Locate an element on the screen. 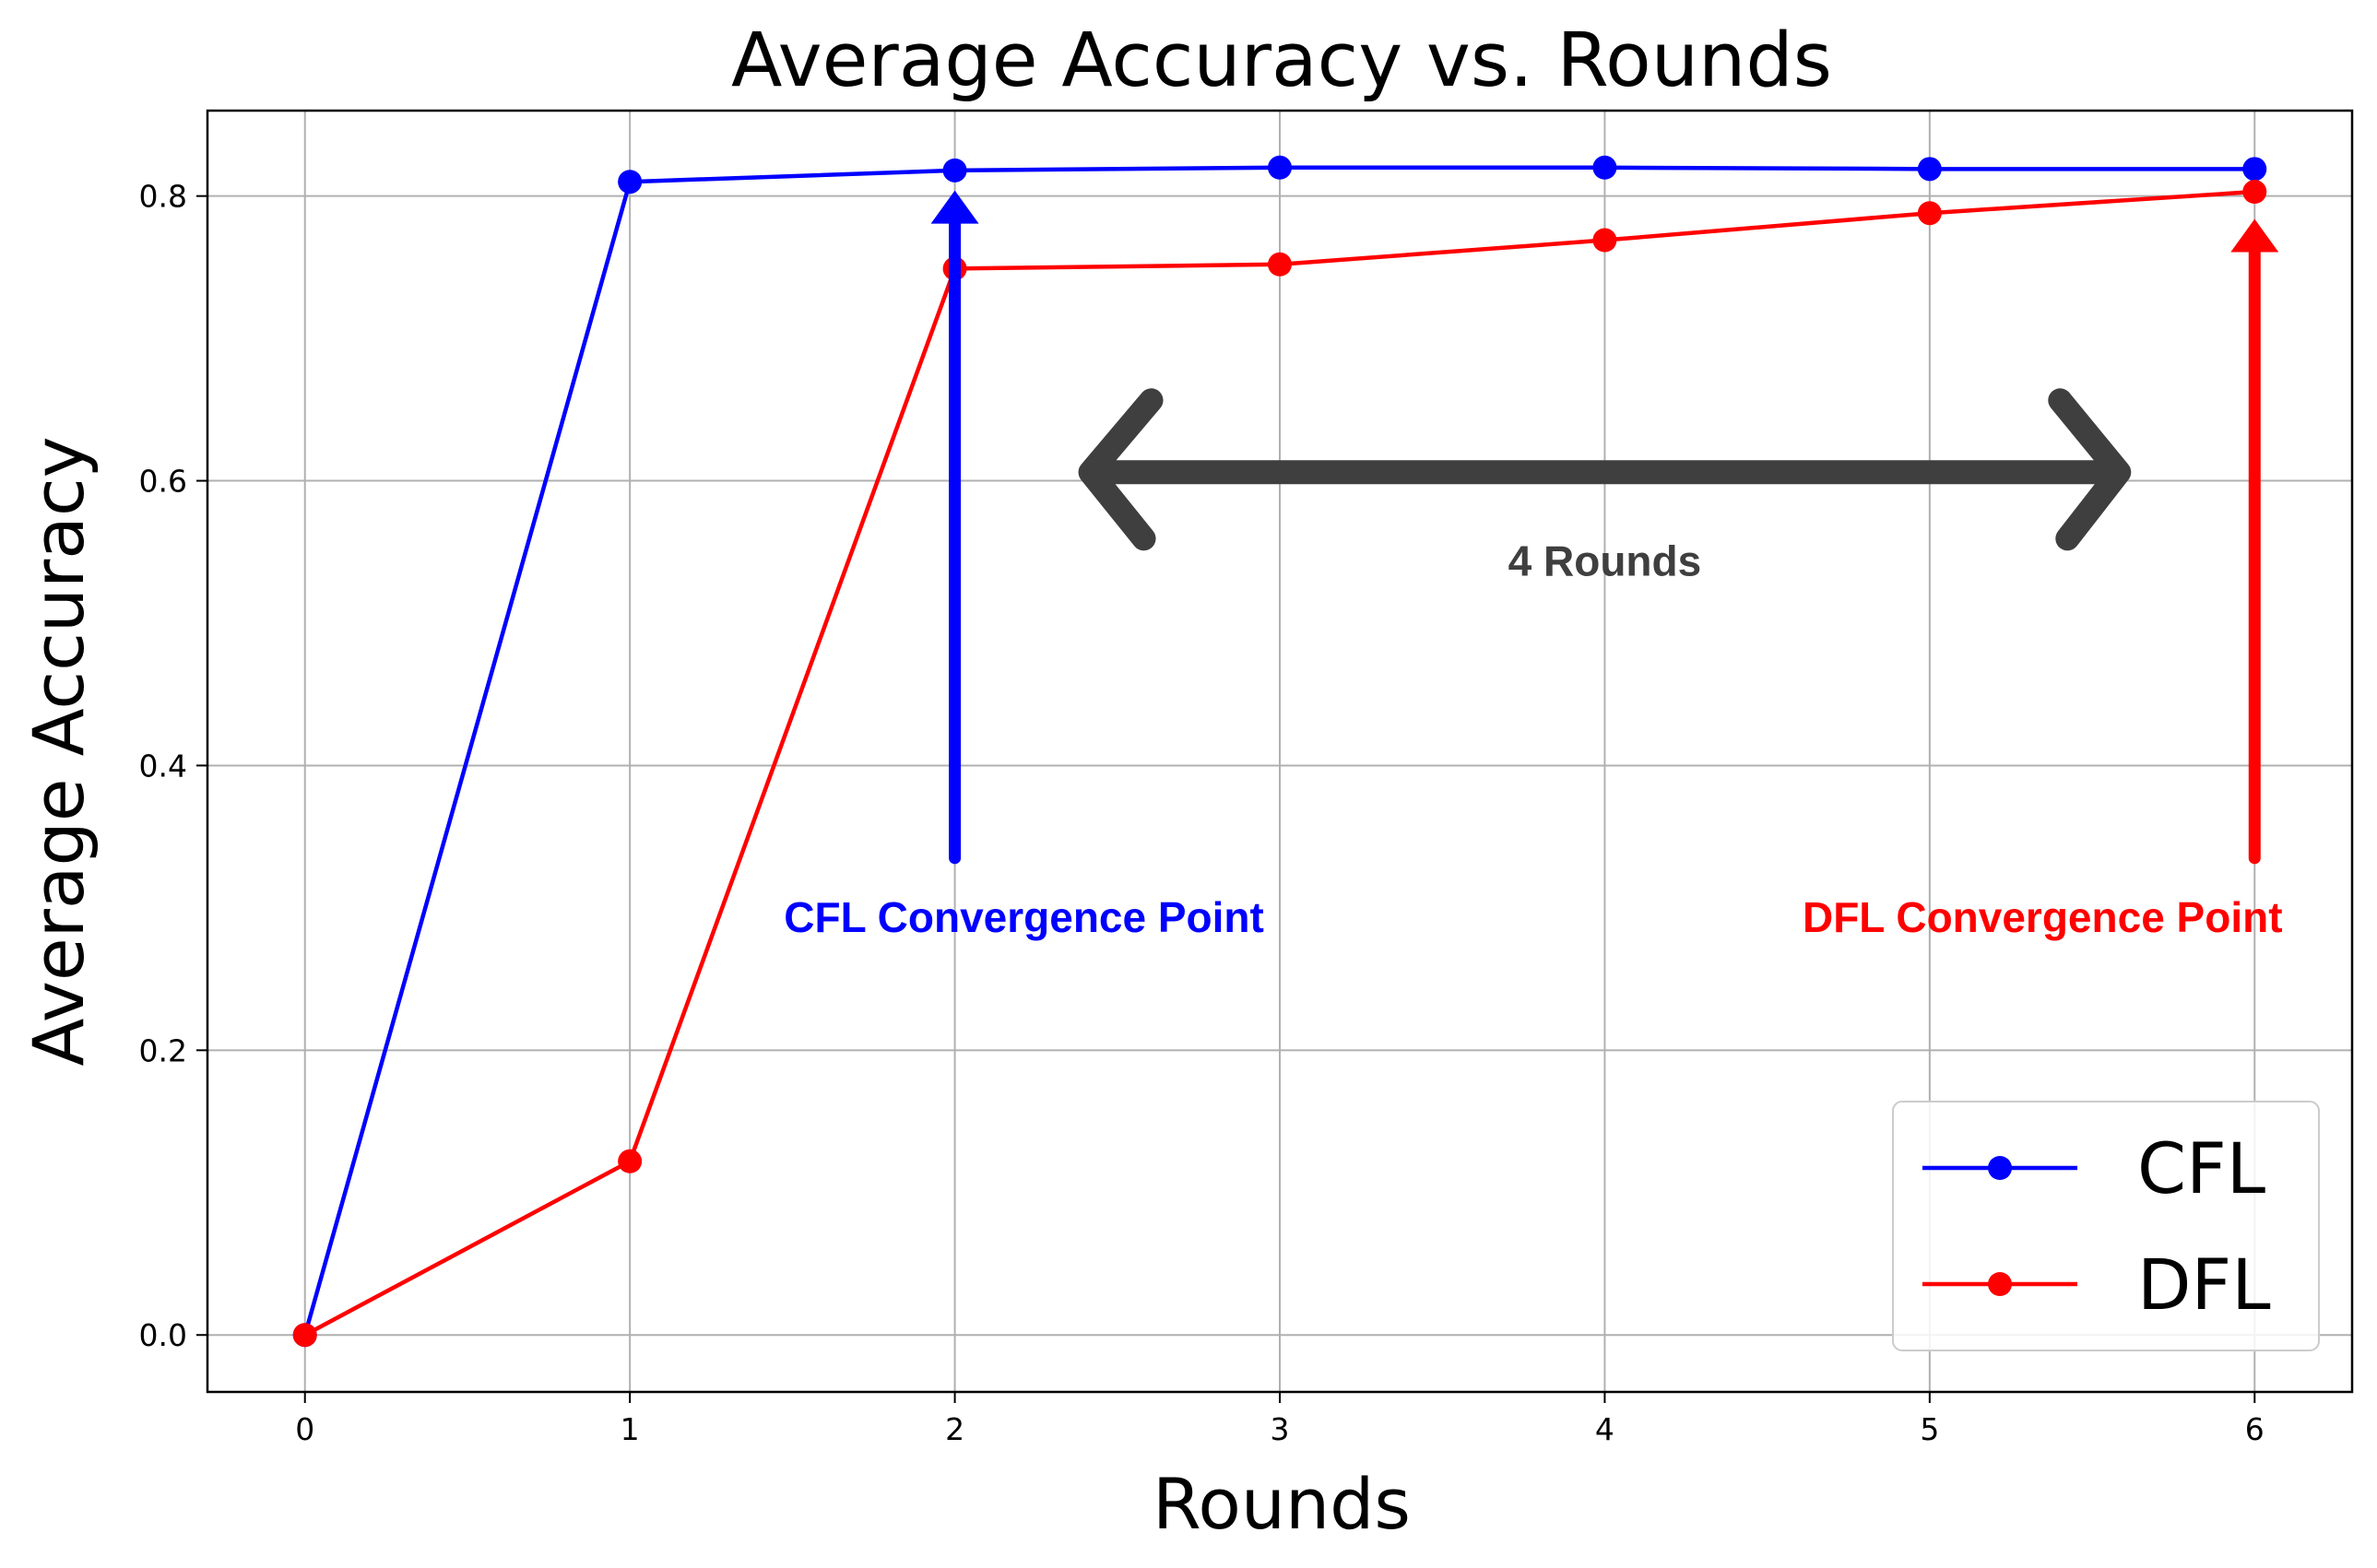  x-tick-label: 1 is located at coordinates (630, 1429).